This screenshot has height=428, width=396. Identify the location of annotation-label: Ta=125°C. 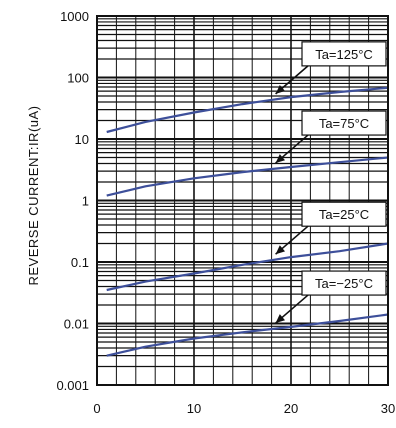
(344, 54).